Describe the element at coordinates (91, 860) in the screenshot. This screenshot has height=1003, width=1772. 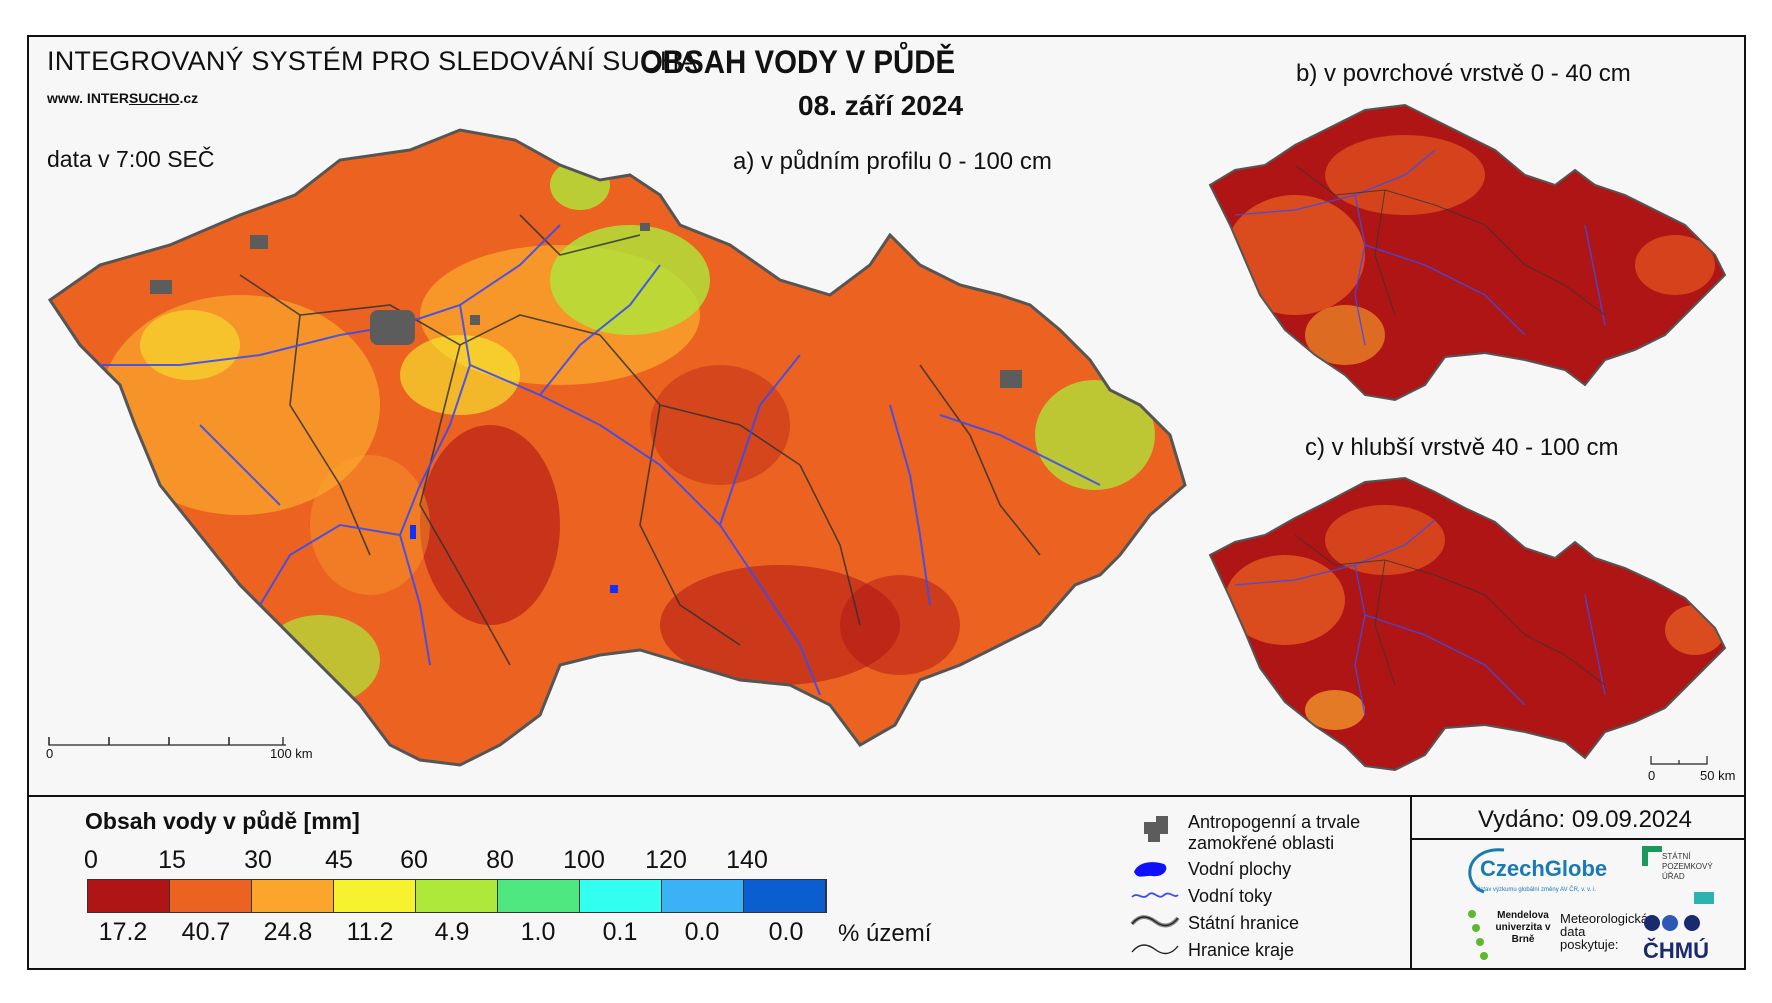
I see `legend-limit: 0` at that location.